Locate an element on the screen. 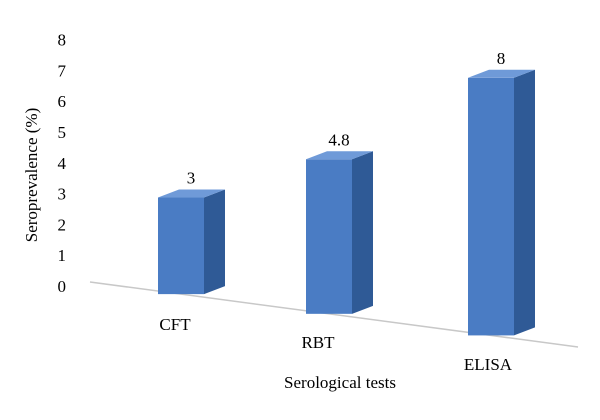  y-tick-label: 7 is located at coordinates (62, 70).